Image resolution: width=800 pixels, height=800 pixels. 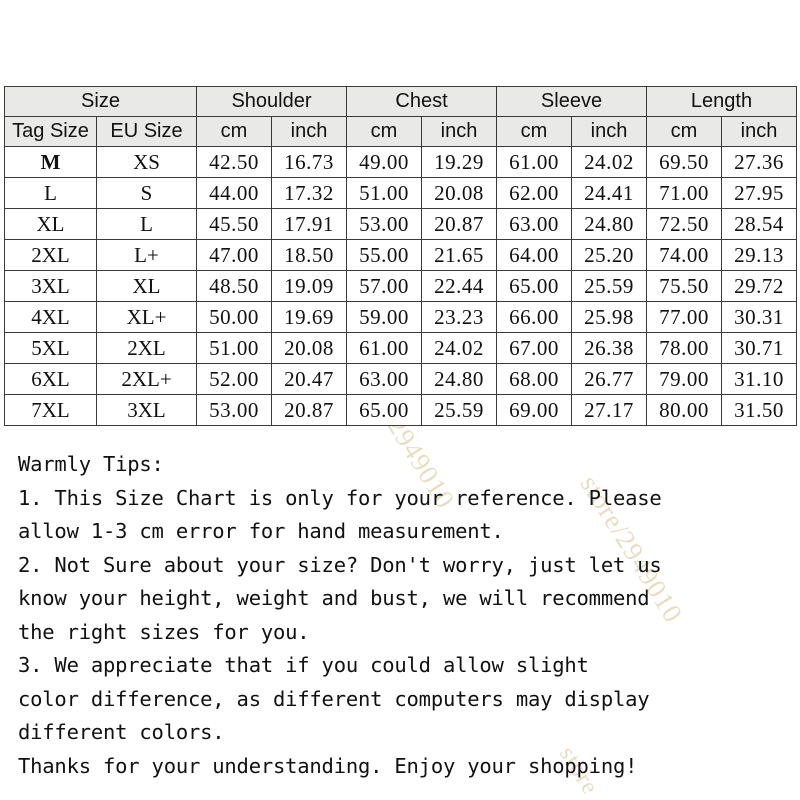 I want to click on cell-shoulder-cm: 45.50, so click(x=234, y=224).